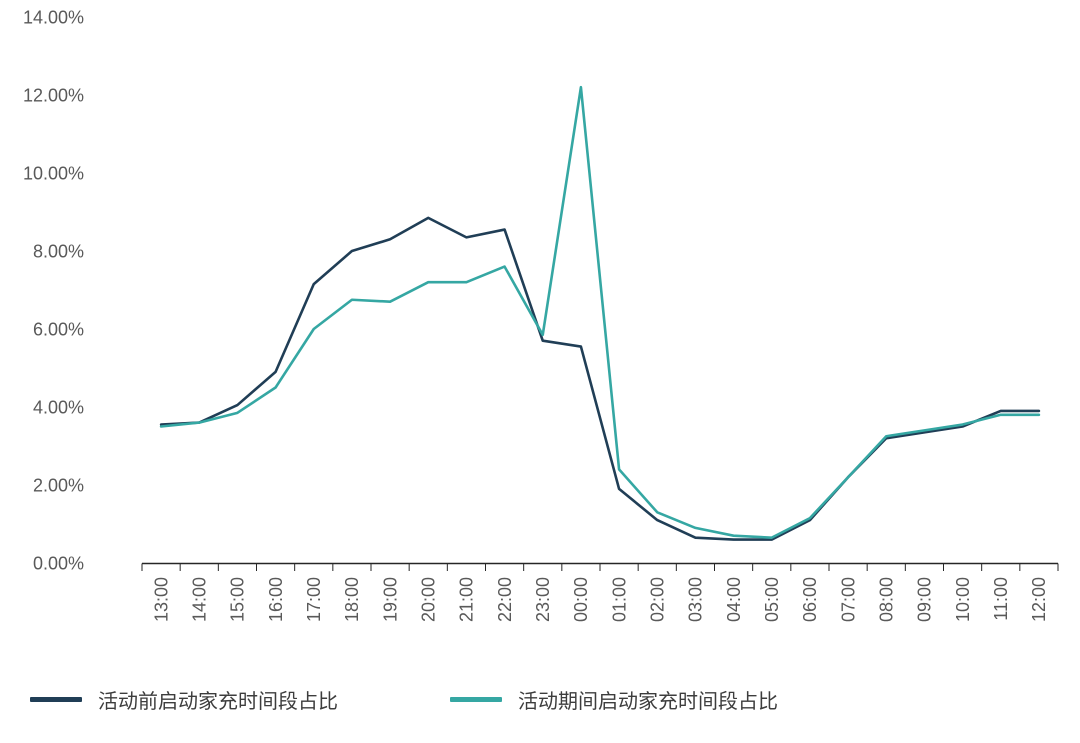 This screenshot has height=743, width=1080. What do you see at coordinates (887, 599) in the screenshot?
I see `x-axis-tick-label: 08:00` at bounding box center [887, 599].